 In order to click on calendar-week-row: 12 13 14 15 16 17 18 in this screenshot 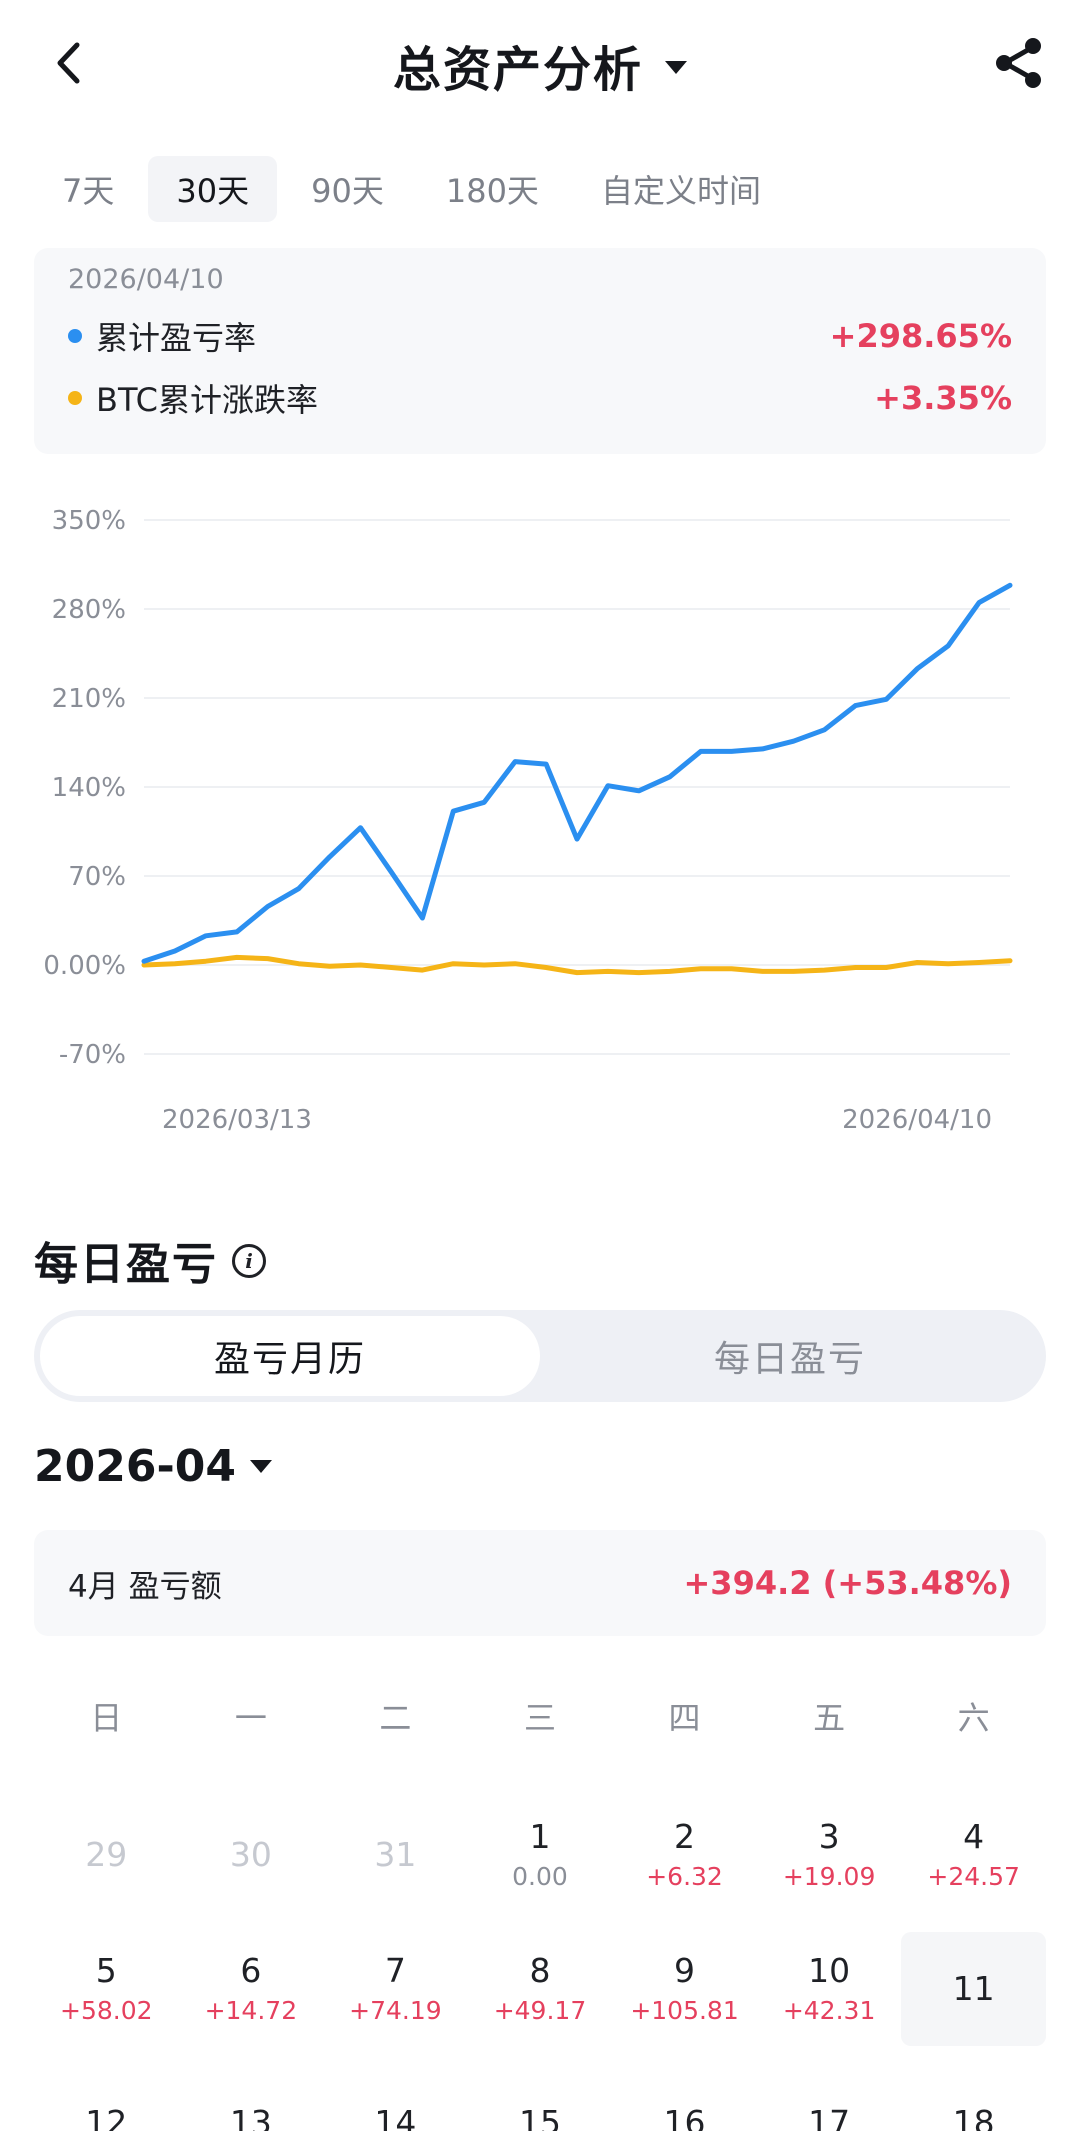, I will do `click(540, 2098)`.